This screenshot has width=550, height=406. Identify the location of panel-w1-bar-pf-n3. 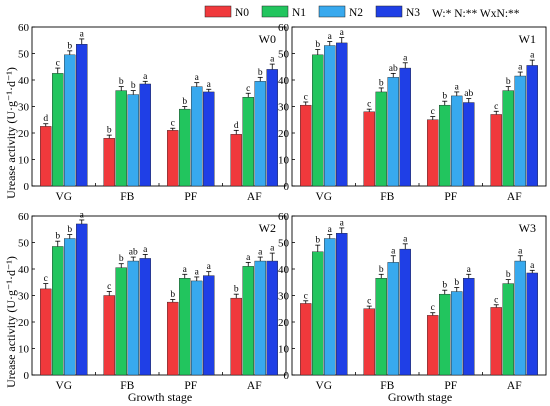
(469, 144).